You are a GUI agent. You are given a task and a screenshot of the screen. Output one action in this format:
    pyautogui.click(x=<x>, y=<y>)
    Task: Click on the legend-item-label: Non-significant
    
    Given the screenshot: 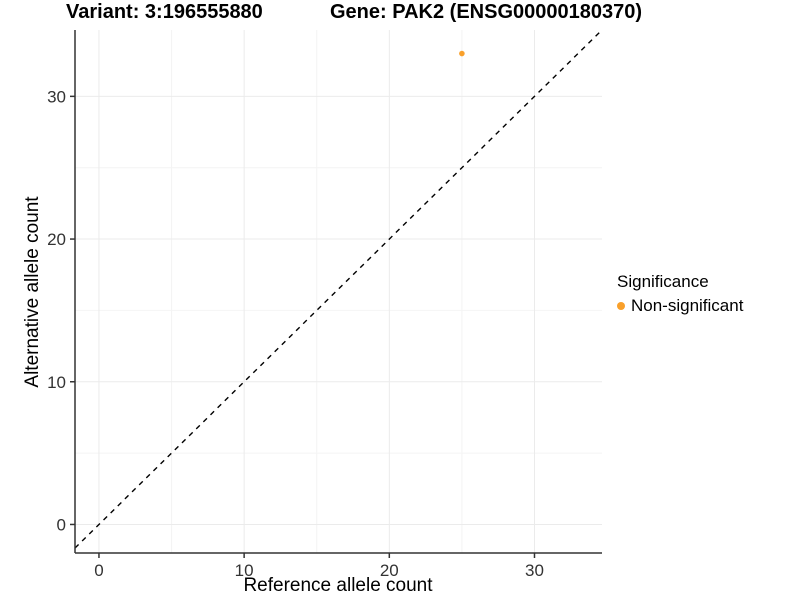 What is the action you would take?
    pyautogui.click(x=687, y=305)
    